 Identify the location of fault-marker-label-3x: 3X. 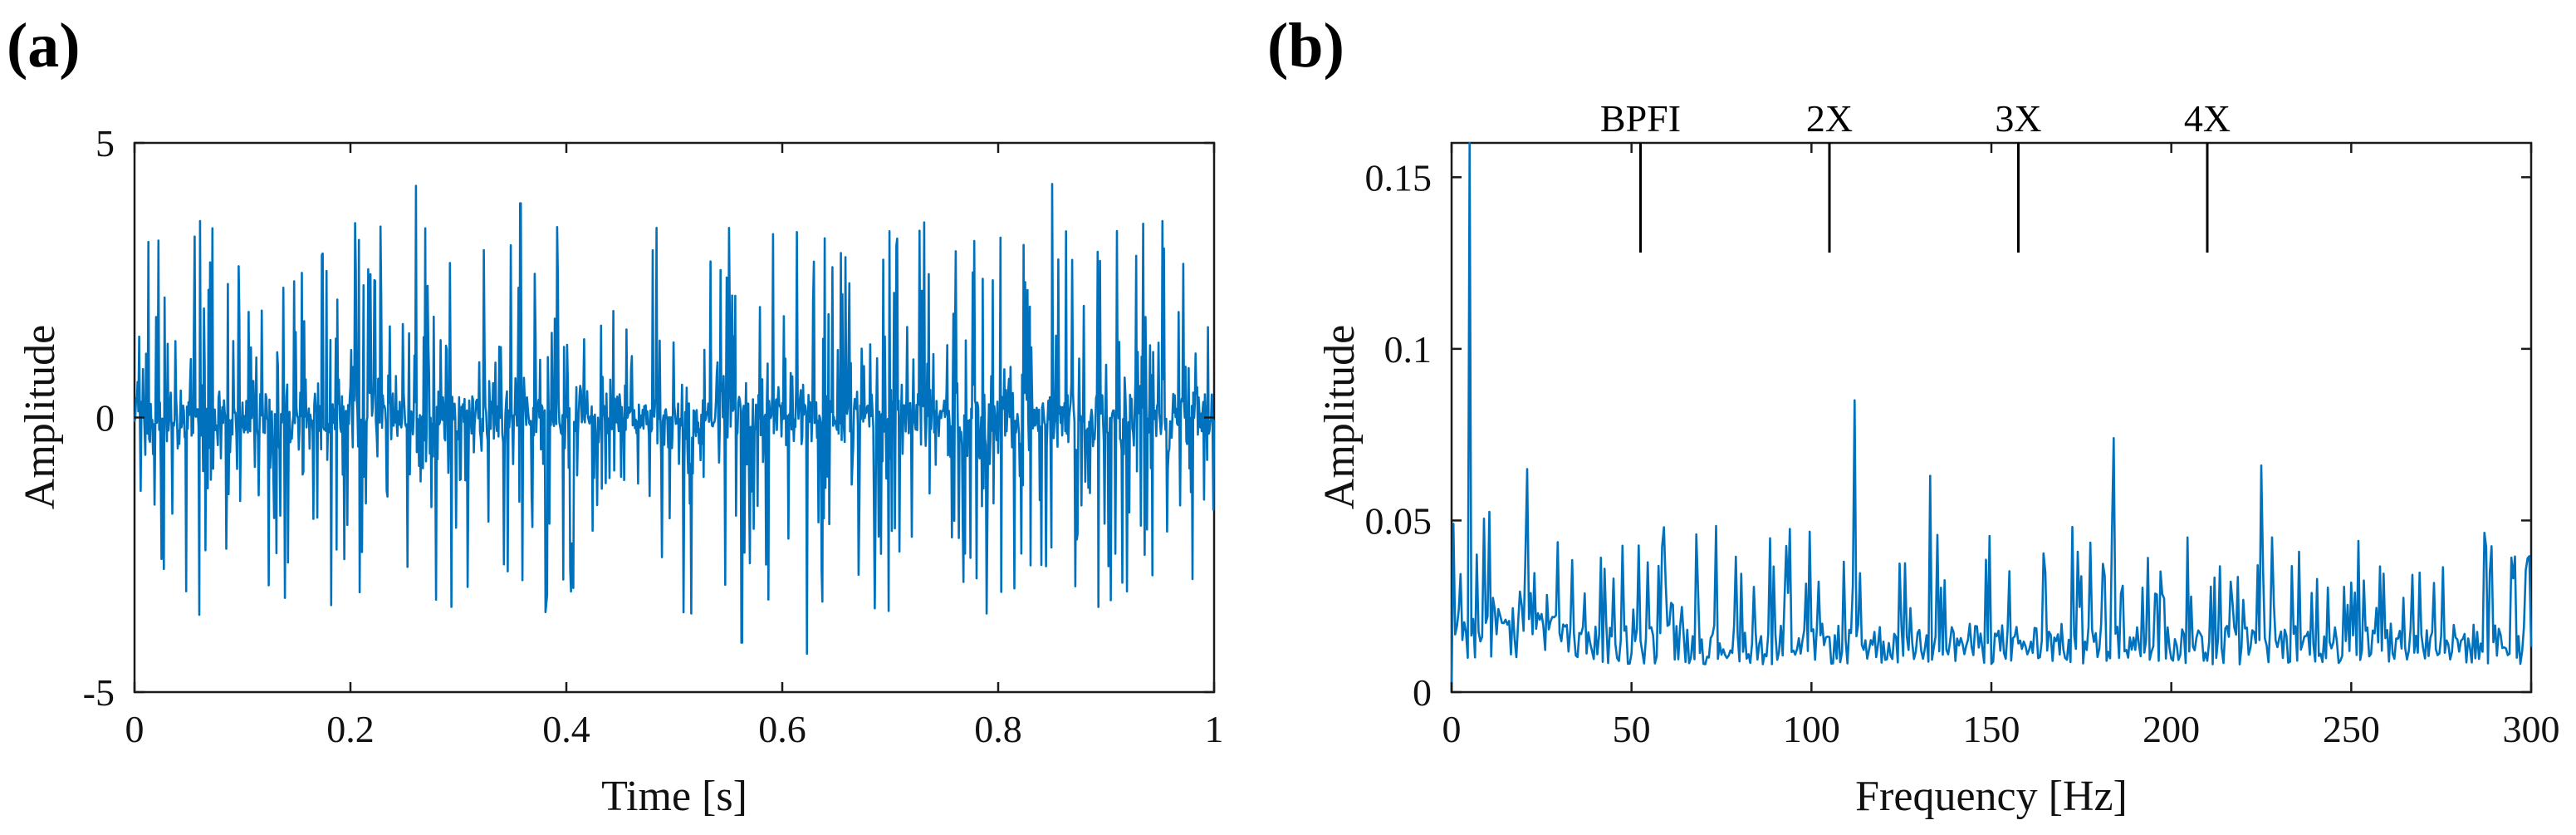
(2018, 118).